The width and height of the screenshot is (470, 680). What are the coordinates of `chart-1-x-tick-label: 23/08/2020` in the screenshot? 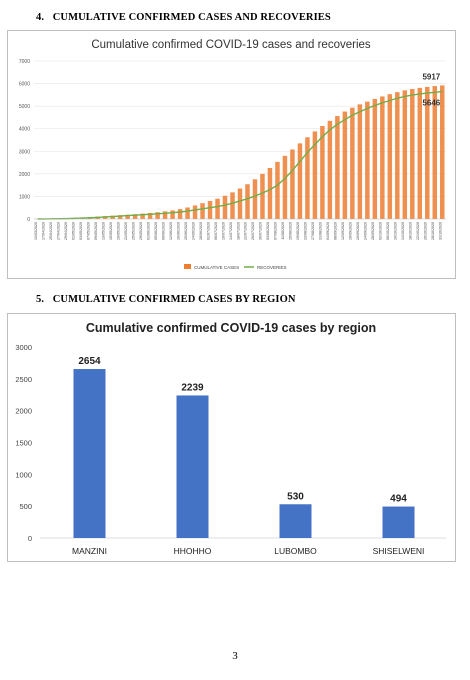 It's located at (306, 231).